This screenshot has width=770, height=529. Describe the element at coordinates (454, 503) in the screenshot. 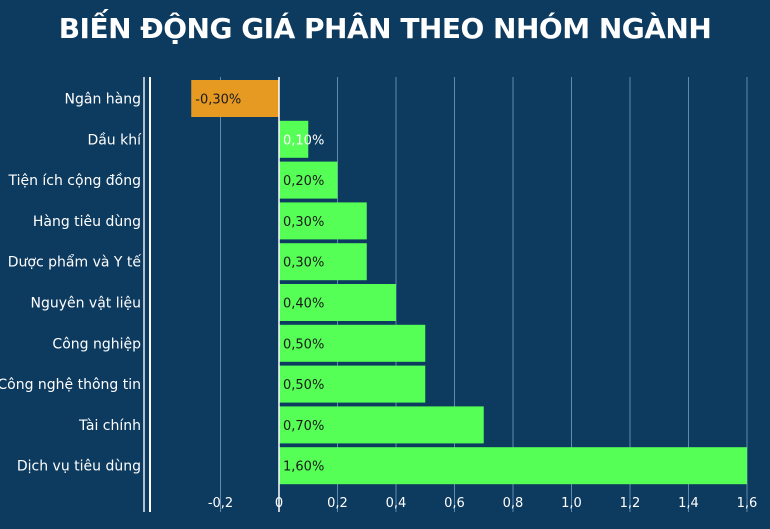

I see `x-tick-label: 0,6` at that location.